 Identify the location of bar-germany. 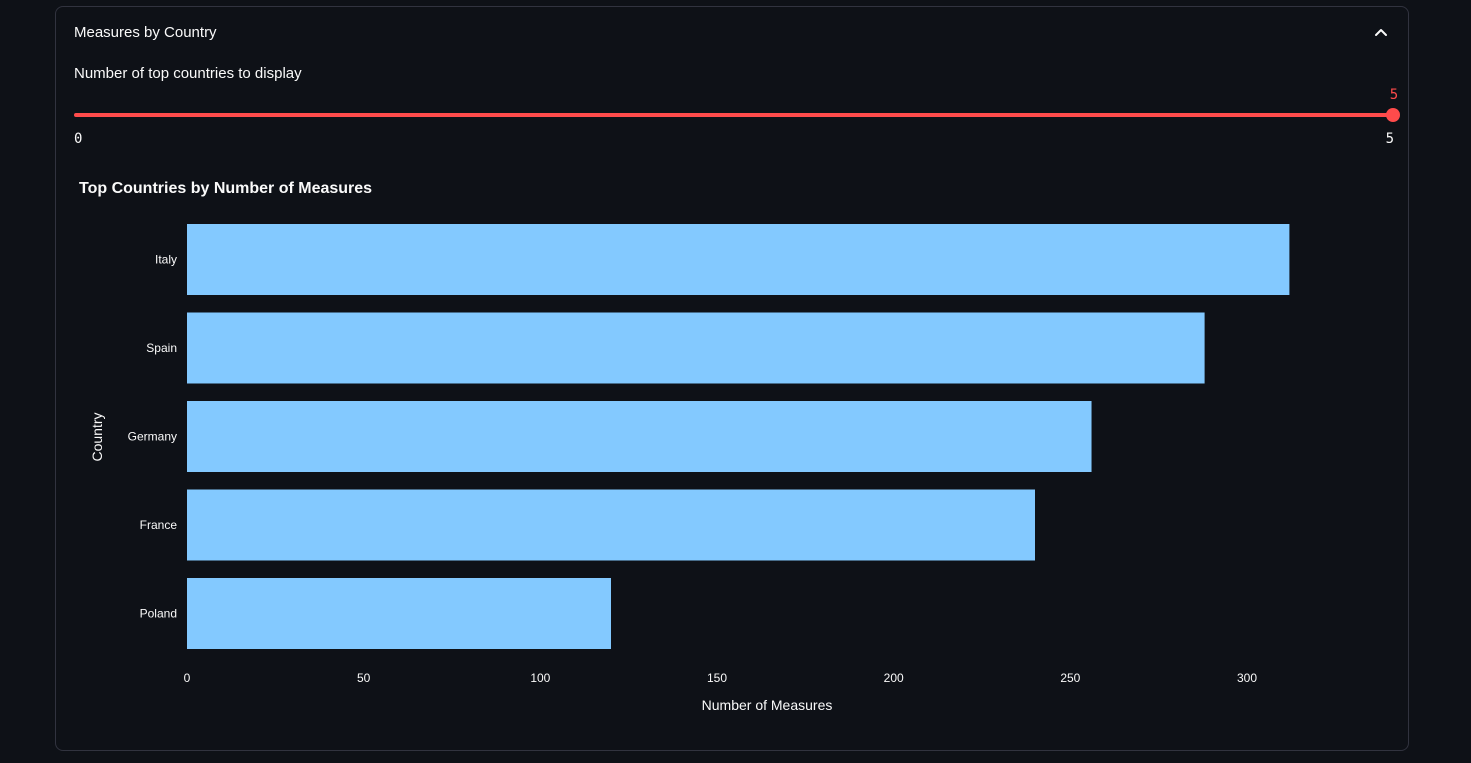
(639, 436).